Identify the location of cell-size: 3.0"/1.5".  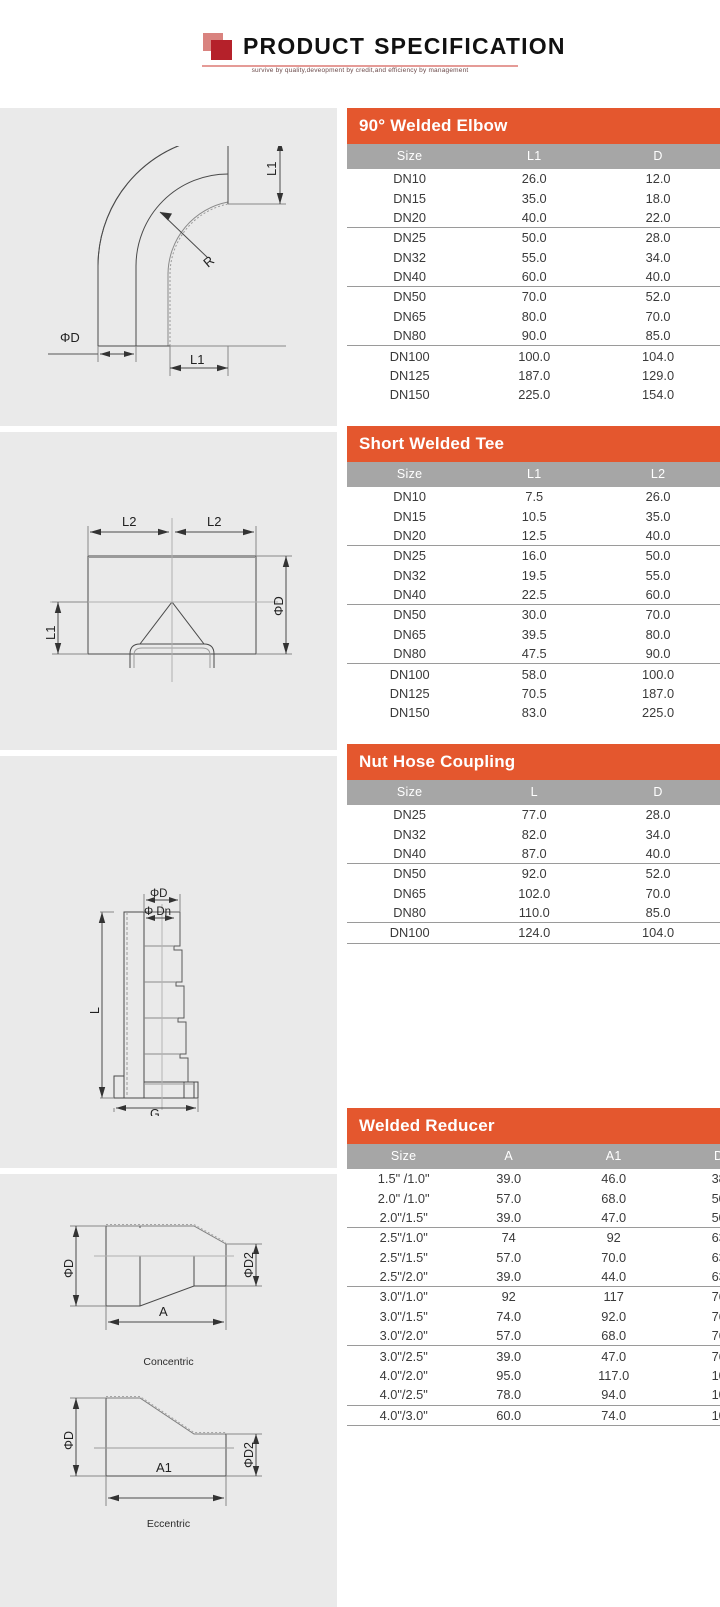
(404, 1316).